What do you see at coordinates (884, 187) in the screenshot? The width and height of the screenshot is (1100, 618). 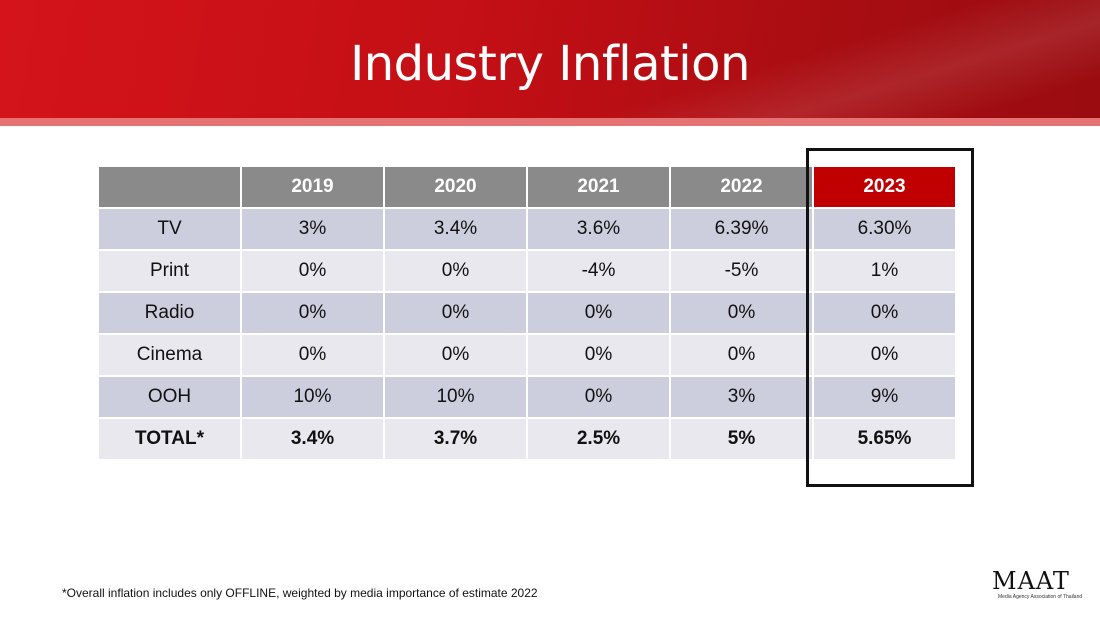 I see `header-2023: 2023` at bounding box center [884, 187].